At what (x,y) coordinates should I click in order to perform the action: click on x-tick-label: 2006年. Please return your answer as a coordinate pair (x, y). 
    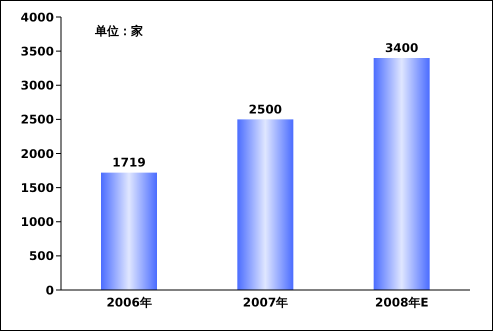
    Looking at the image, I should click on (129, 303).